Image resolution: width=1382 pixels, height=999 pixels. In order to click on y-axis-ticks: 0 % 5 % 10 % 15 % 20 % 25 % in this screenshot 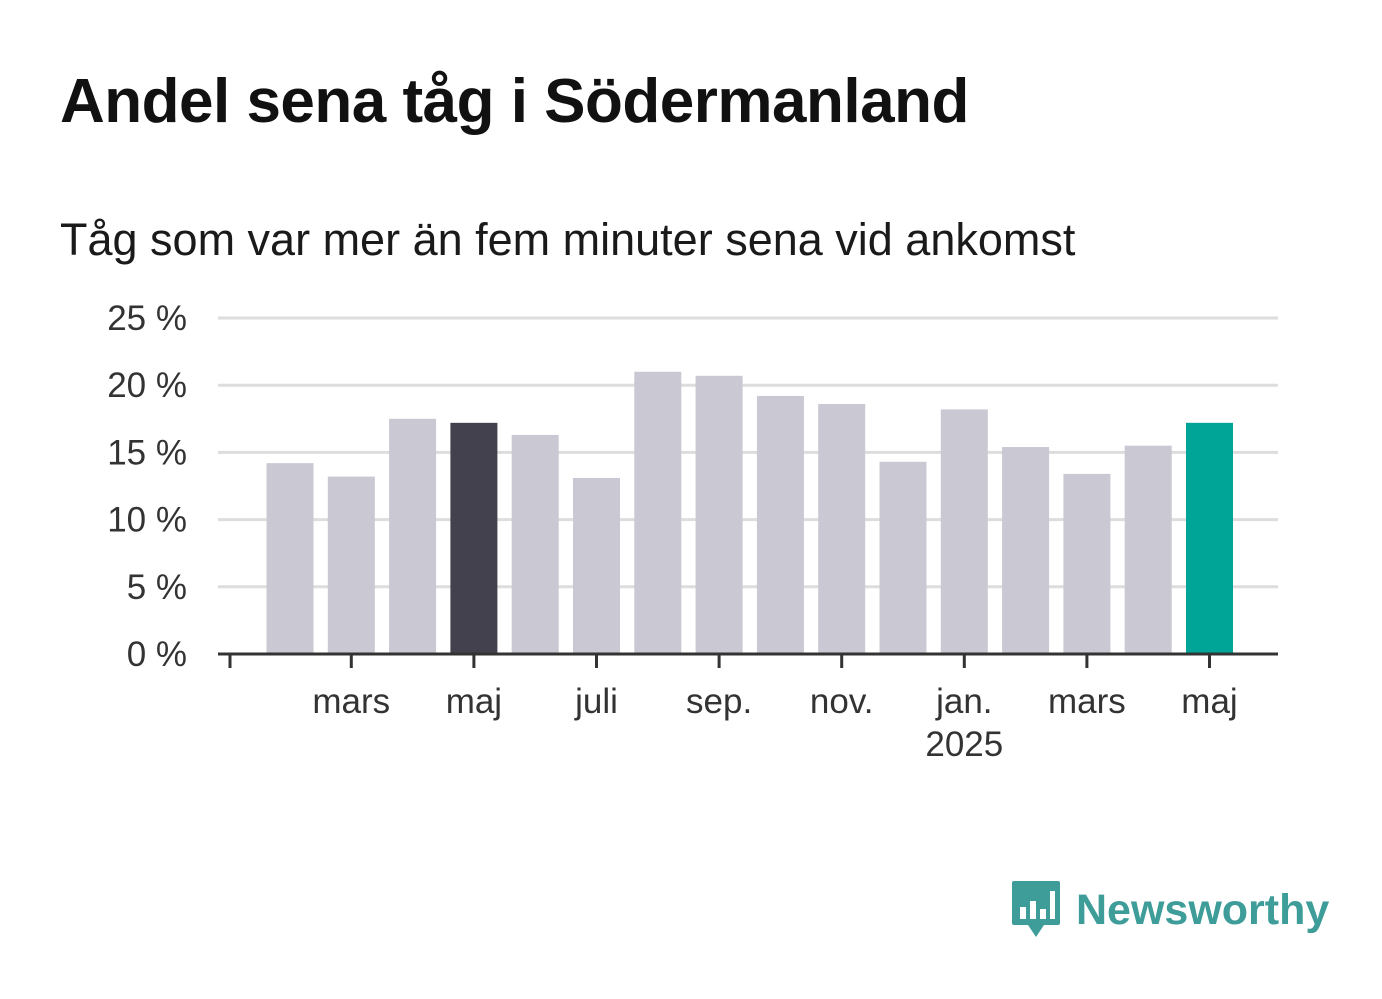, I will do `click(147, 486)`.